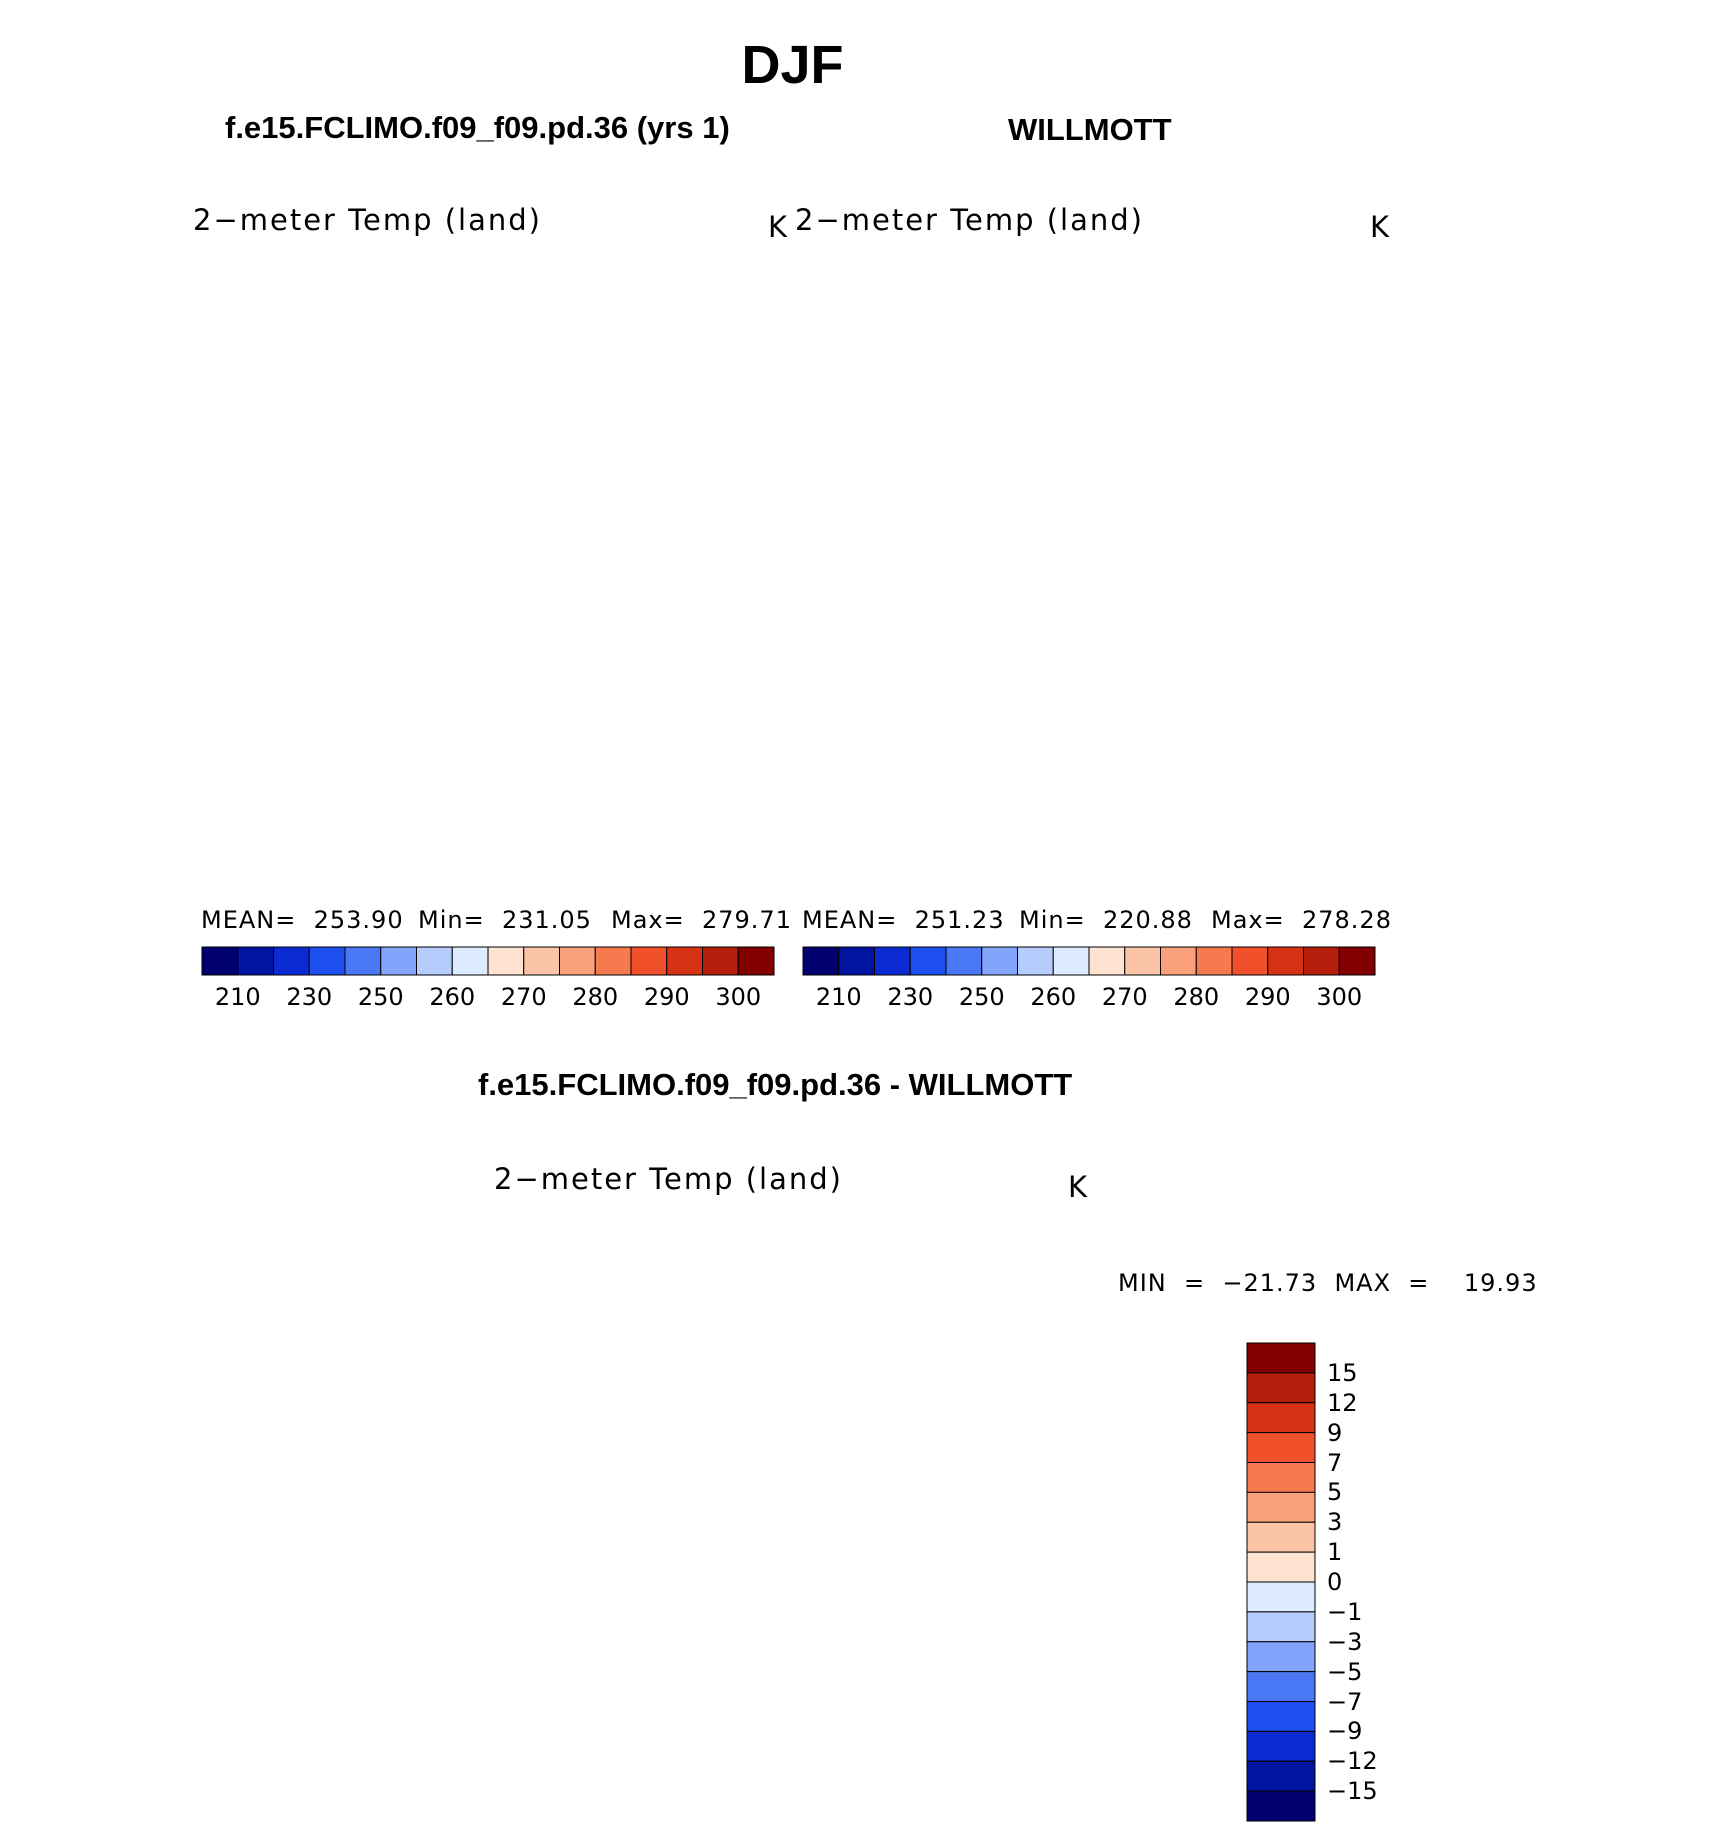  What do you see at coordinates (1345, 1641) in the screenshot?
I see `diff-colorbar-tick-label: −3` at bounding box center [1345, 1641].